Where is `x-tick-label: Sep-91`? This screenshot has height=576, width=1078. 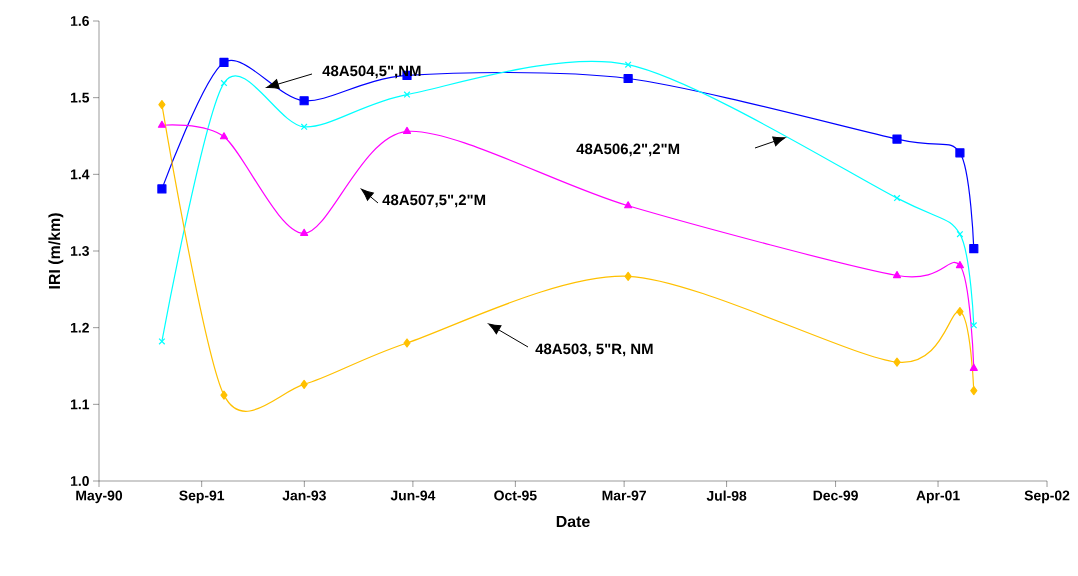 x-tick-label: Sep-91 is located at coordinates (202, 497).